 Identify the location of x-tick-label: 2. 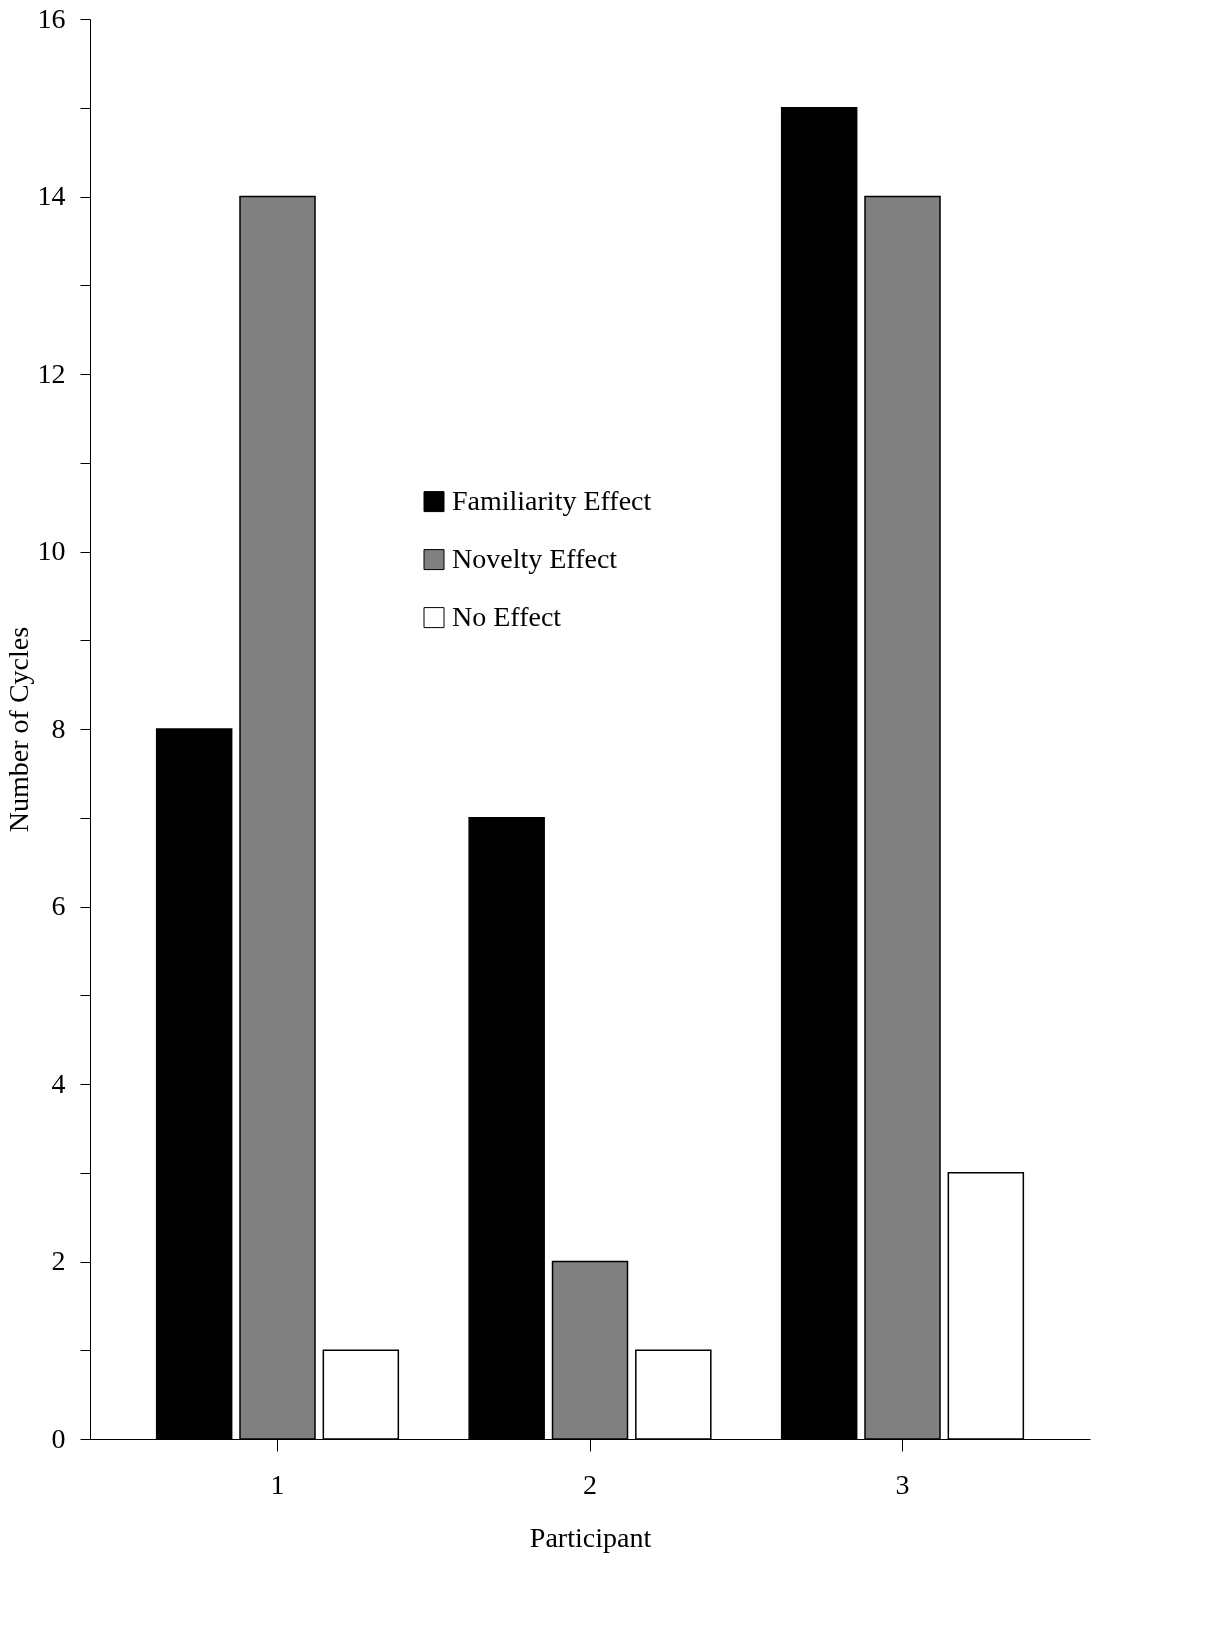
(590, 1484).